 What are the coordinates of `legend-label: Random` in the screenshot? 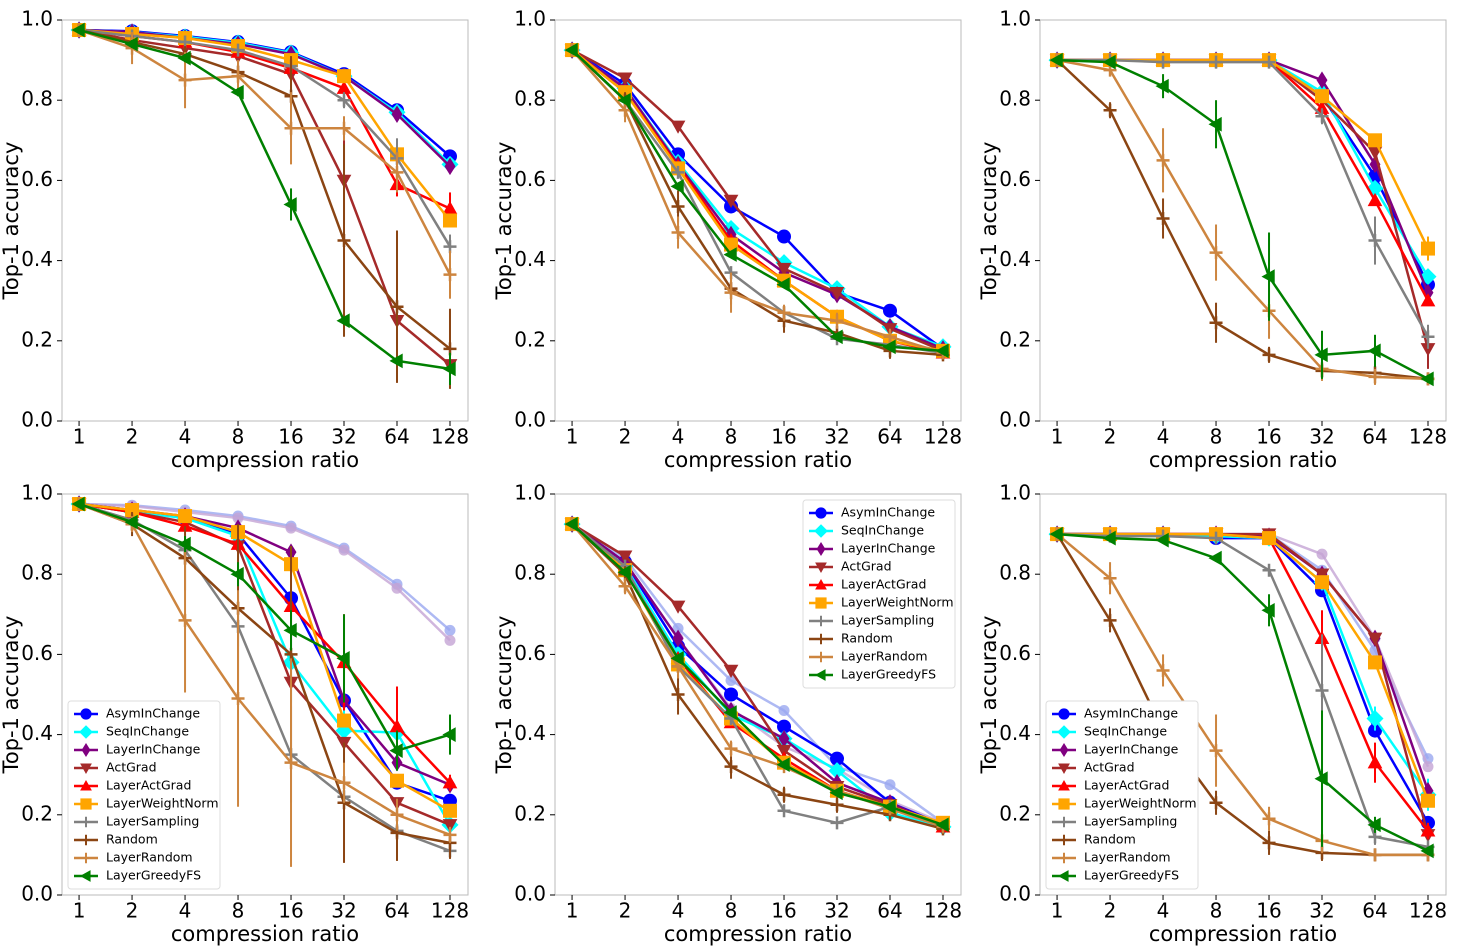 It's located at (1110, 839).